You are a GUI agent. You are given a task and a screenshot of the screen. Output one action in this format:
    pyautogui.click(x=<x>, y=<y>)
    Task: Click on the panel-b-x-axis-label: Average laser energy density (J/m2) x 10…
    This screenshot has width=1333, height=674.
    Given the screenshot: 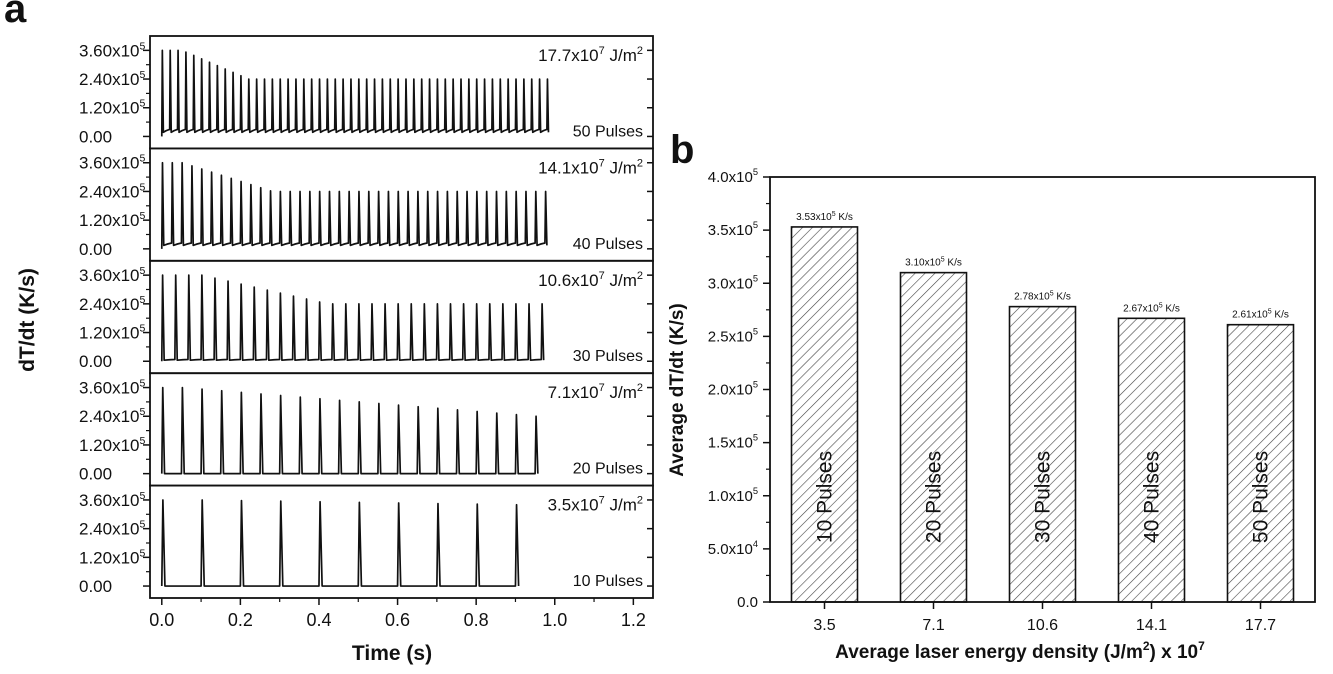 What is the action you would take?
    pyautogui.click(x=1020, y=651)
    